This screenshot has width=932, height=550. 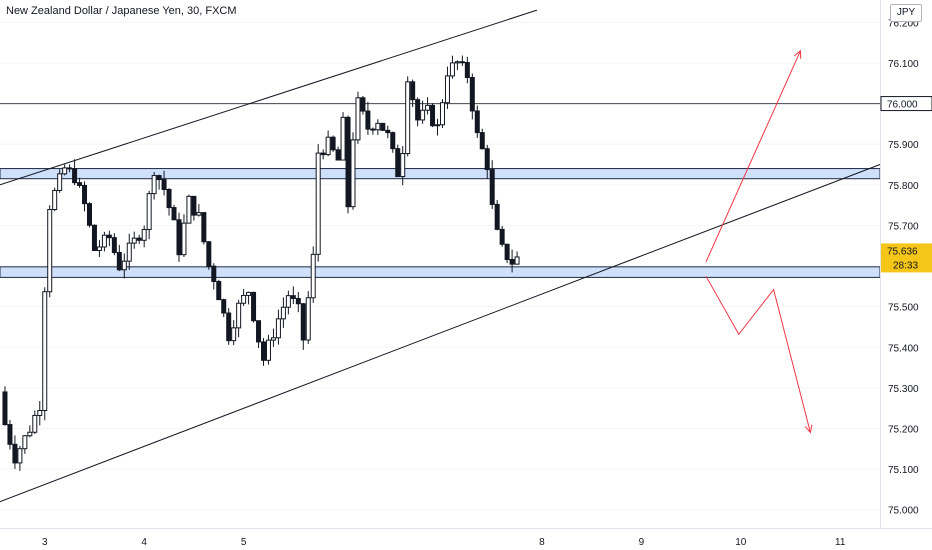 I want to click on last-price-label: 75.636, so click(x=902, y=251).